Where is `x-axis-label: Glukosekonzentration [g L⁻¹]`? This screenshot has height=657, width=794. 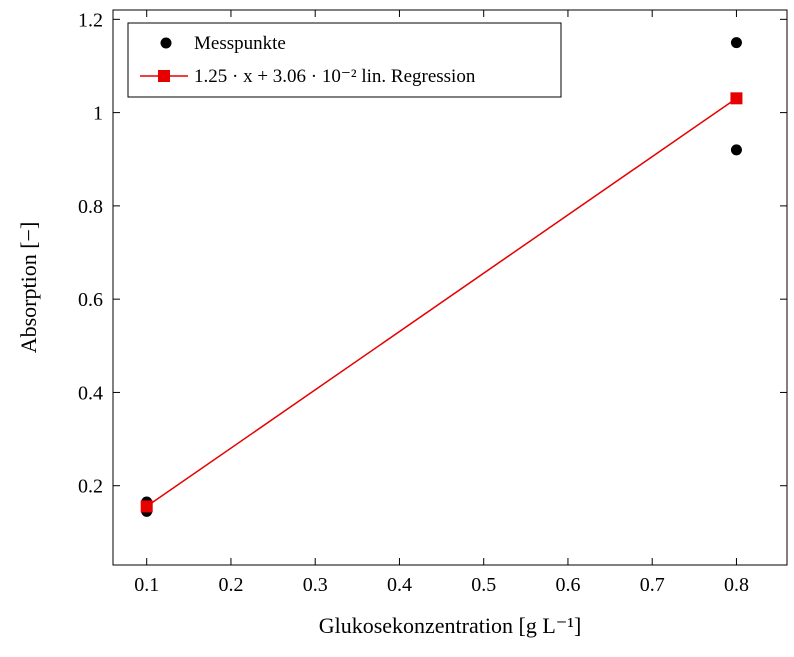
x-axis-label: Glukosekonzentration [g L⁻¹] is located at coordinates (450, 625).